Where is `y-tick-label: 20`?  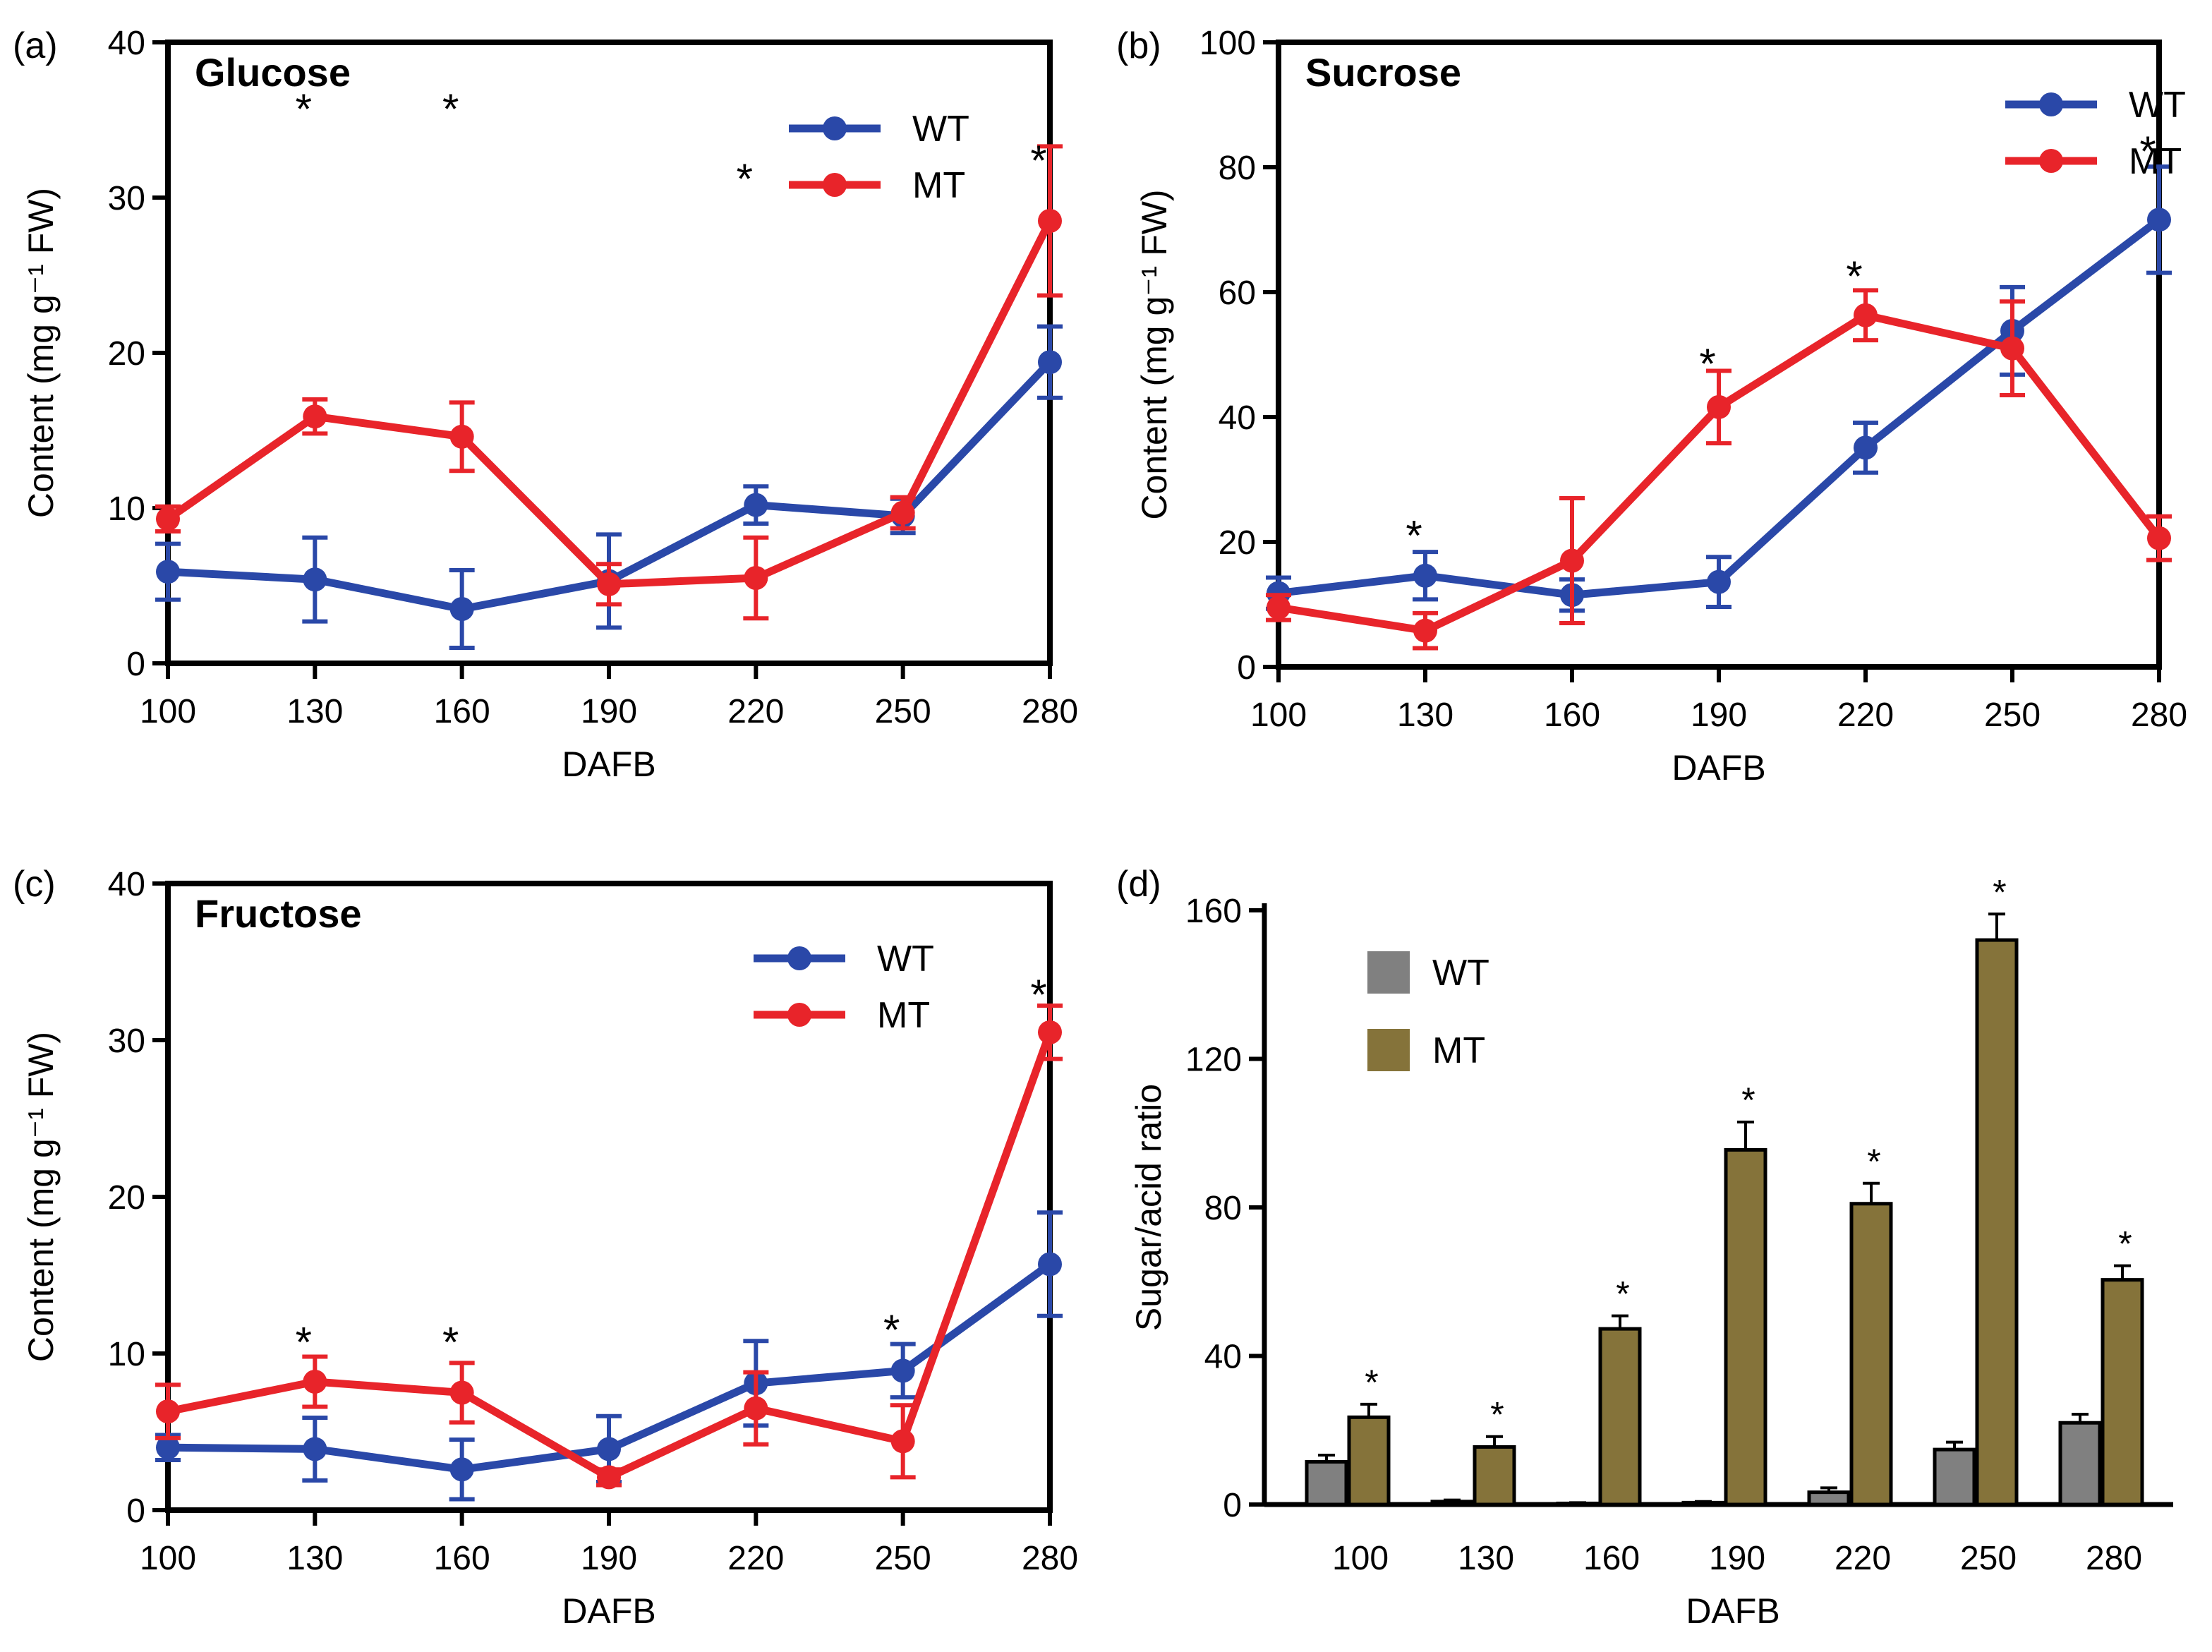 y-tick-label: 20 is located at coordinates (126, 1198).